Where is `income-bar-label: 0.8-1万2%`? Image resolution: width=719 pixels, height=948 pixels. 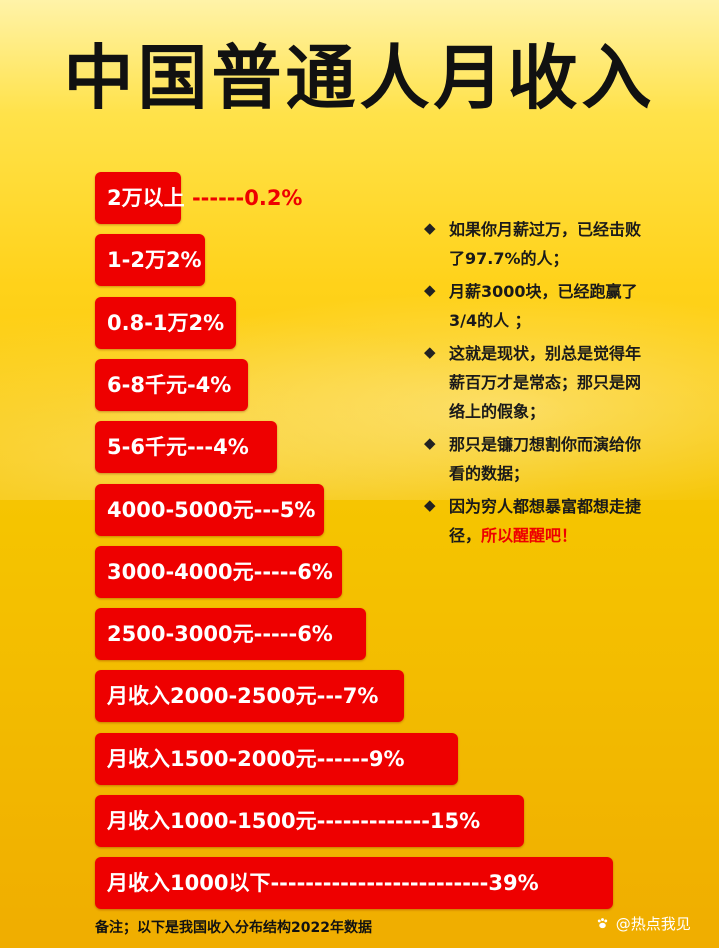 income-bar-label: 0.8-1万2% is located at coordinates (166, 323).